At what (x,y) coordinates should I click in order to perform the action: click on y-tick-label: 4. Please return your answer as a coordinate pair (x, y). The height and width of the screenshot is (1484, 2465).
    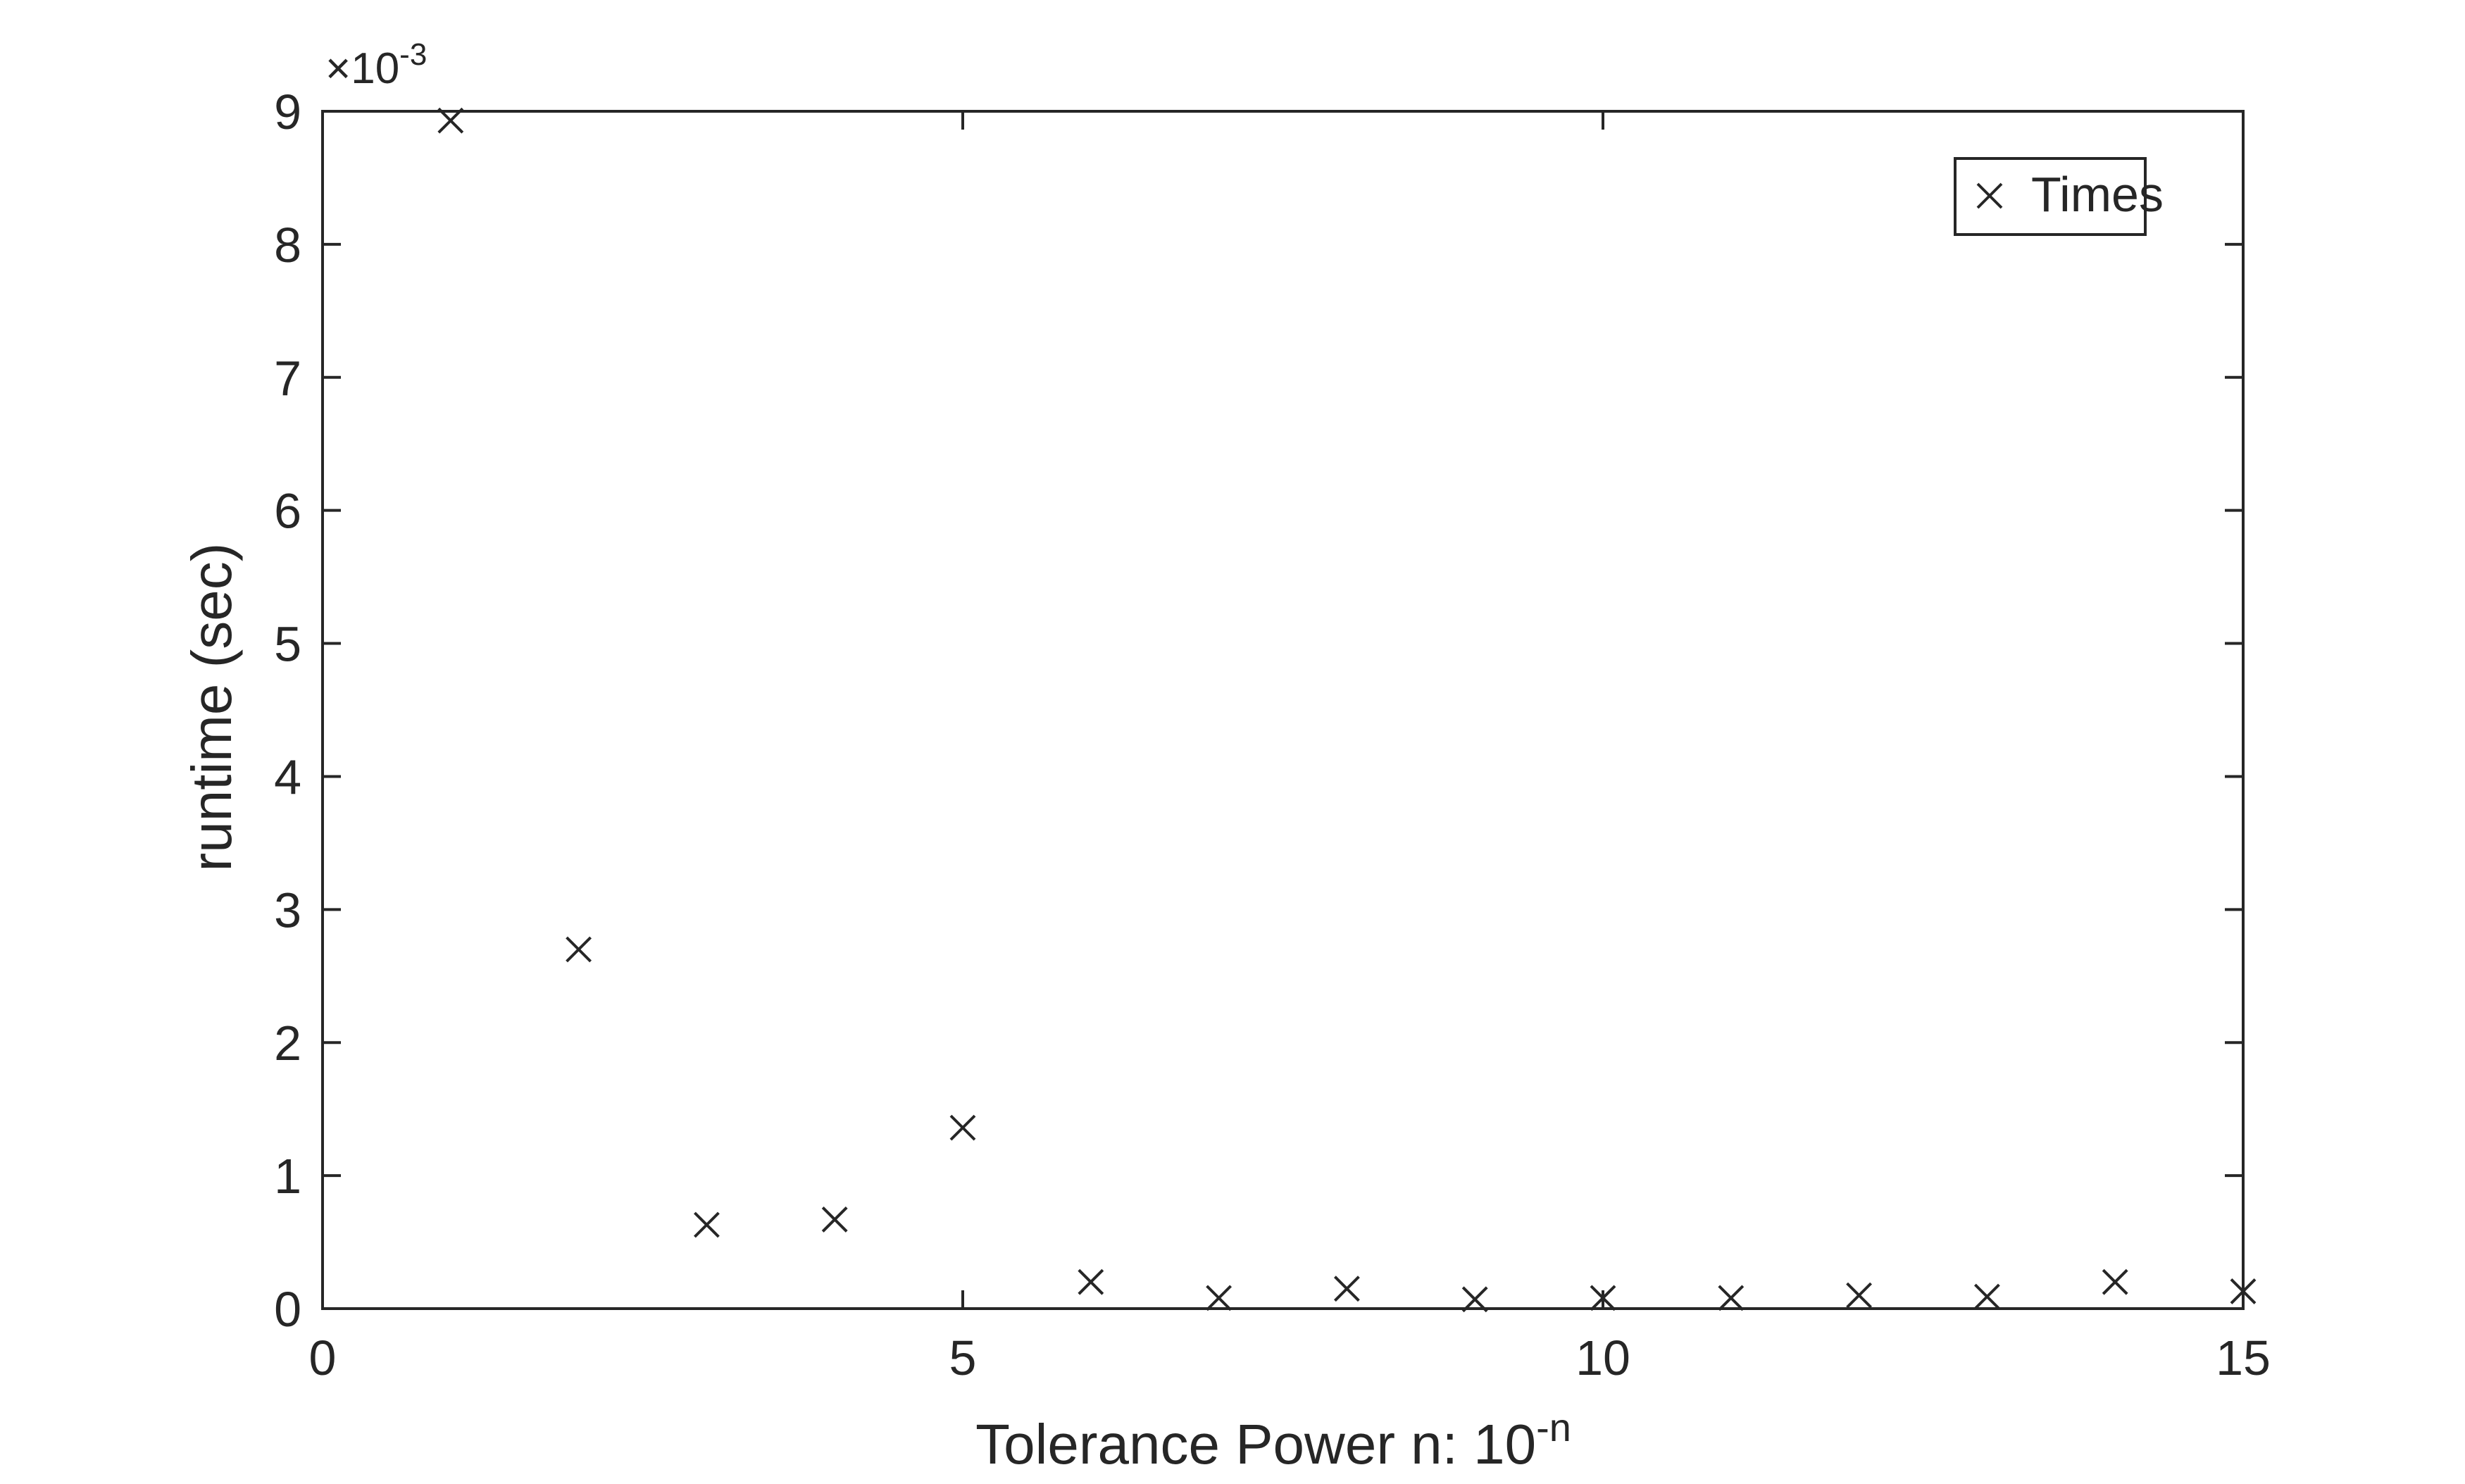
    Looking at the image, I should click on (287, 776).